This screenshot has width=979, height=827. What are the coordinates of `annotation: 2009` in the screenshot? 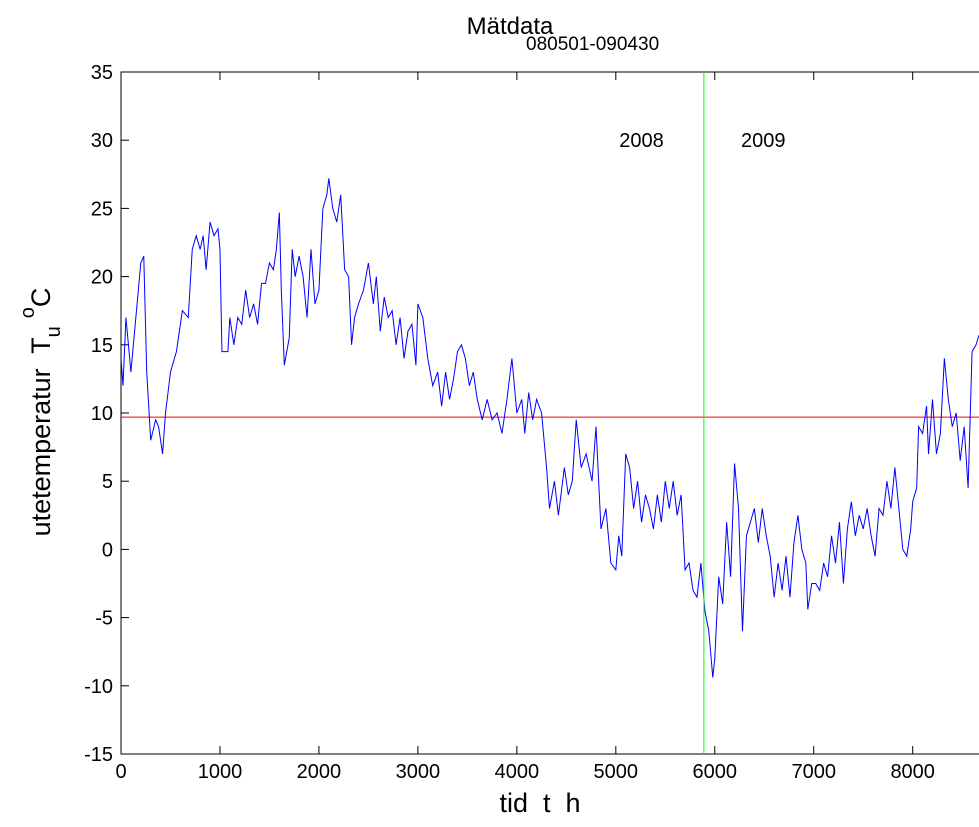 It's located at (763, 141).